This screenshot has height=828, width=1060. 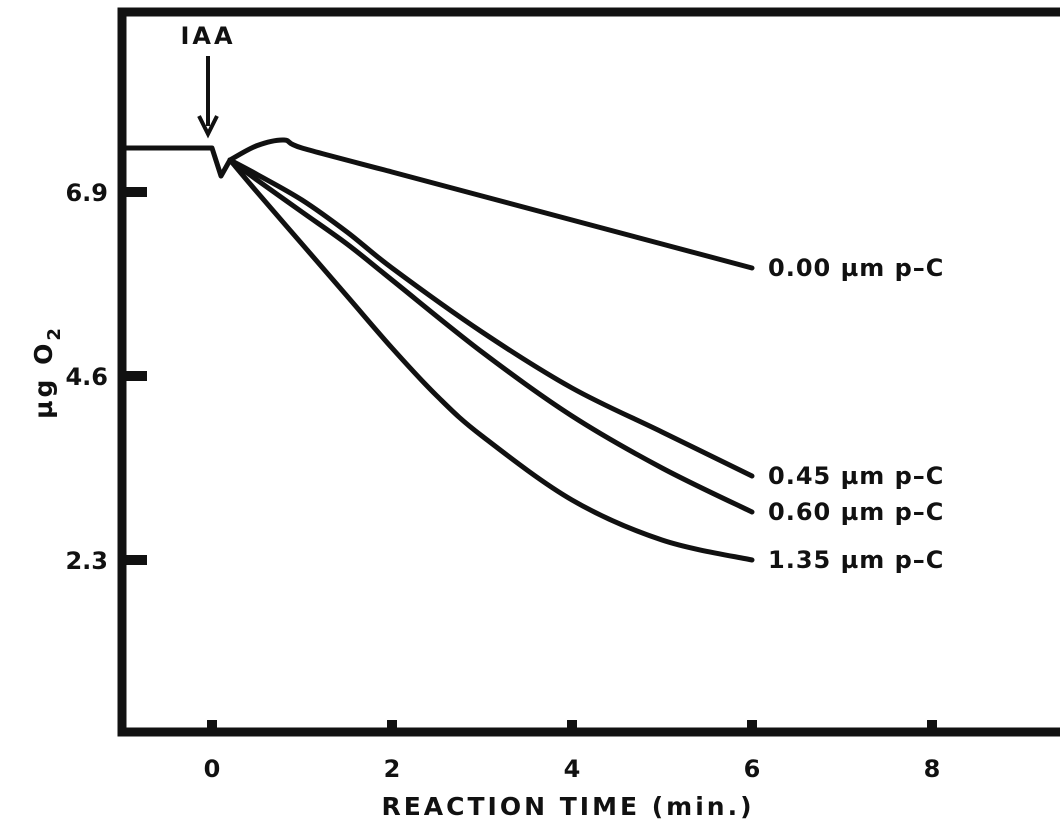 What do you see at coordinates (392, 769) in the screenshot?
I see `x-tick-label: 2` at bounding box center [392, 769].